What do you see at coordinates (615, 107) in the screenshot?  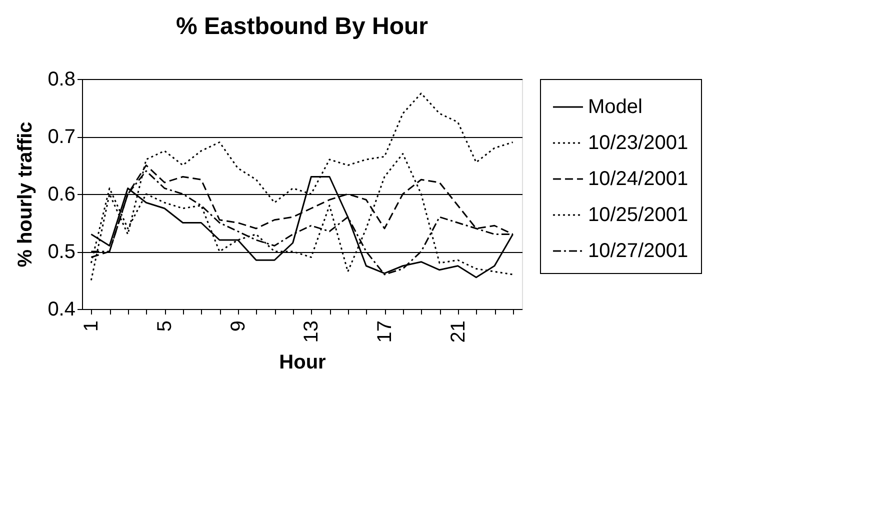 I see `legend-label: Model` at bounding box center [615, 107].